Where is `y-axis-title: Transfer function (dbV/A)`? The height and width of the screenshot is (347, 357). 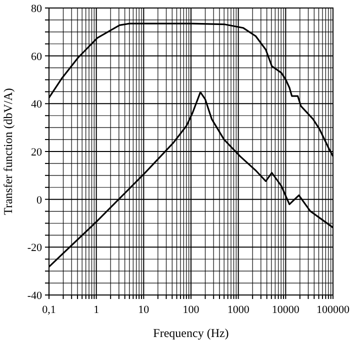 y-axis-title: Transfer function (dbV/A) is located at coordinates (8, 151).